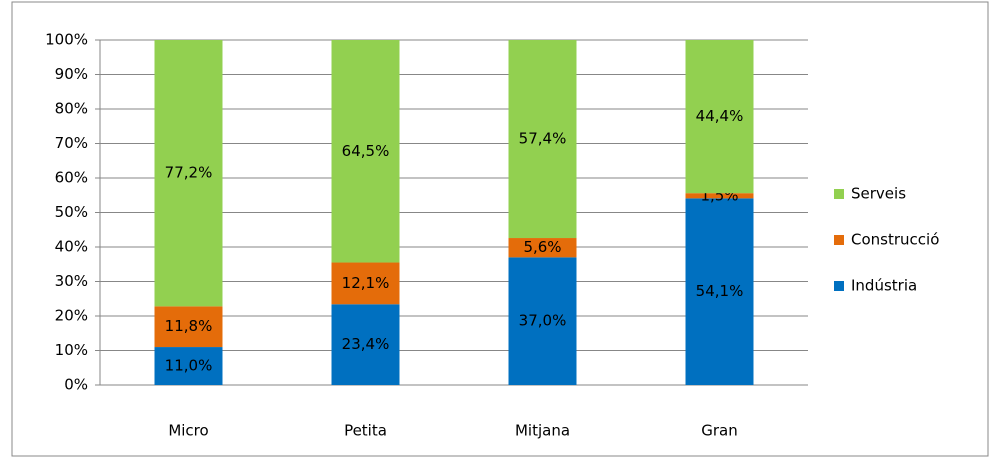  I want to click on value-label: 57,4%, so click(543, 139).